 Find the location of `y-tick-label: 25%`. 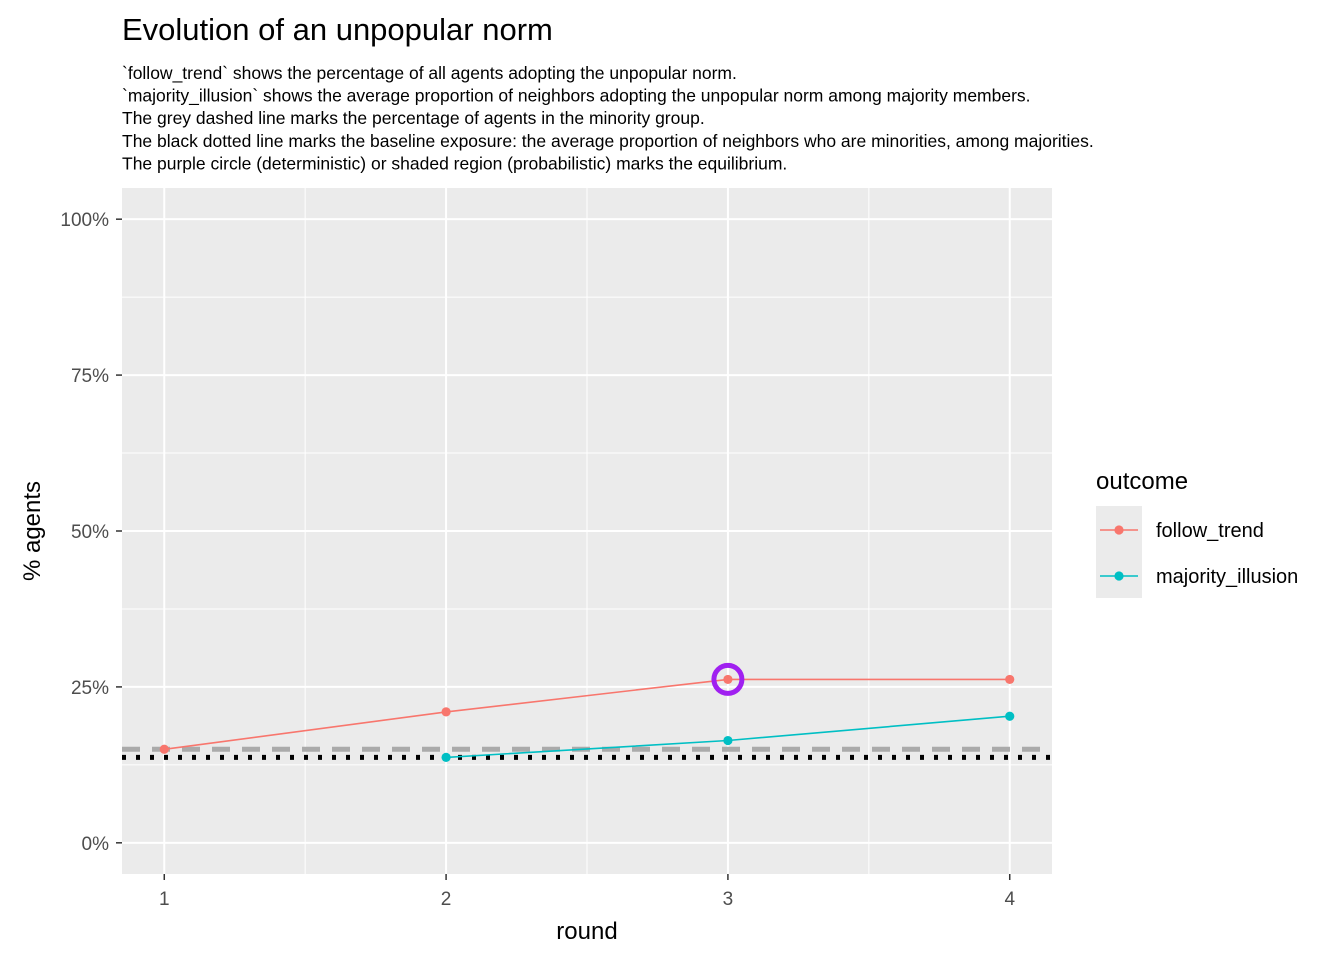

y-tick-label: 25% is located at coordinates (90, 688).